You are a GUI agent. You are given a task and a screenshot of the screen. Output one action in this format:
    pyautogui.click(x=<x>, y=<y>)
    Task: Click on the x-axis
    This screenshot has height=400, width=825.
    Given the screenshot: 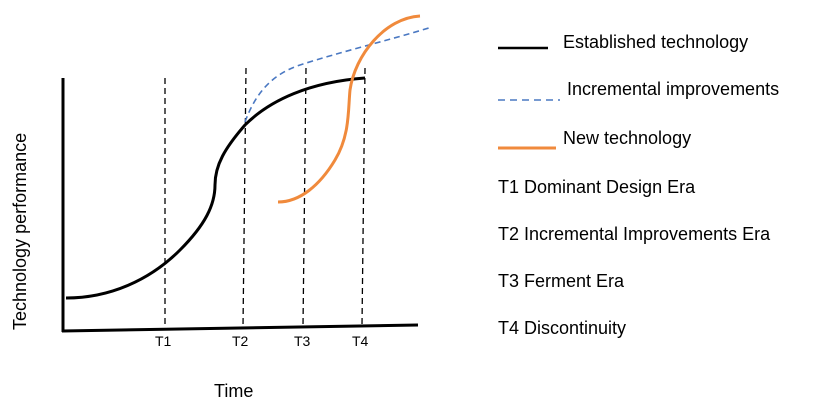 What is the action you would take?
    pyautogui.click(x=240, y=328)
    